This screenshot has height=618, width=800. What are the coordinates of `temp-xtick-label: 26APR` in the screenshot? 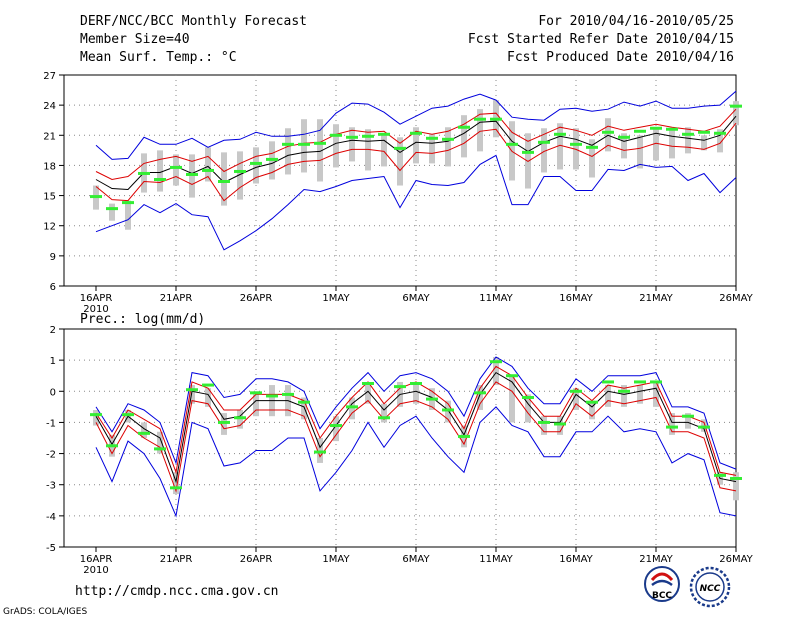 It's located at (256, 298).